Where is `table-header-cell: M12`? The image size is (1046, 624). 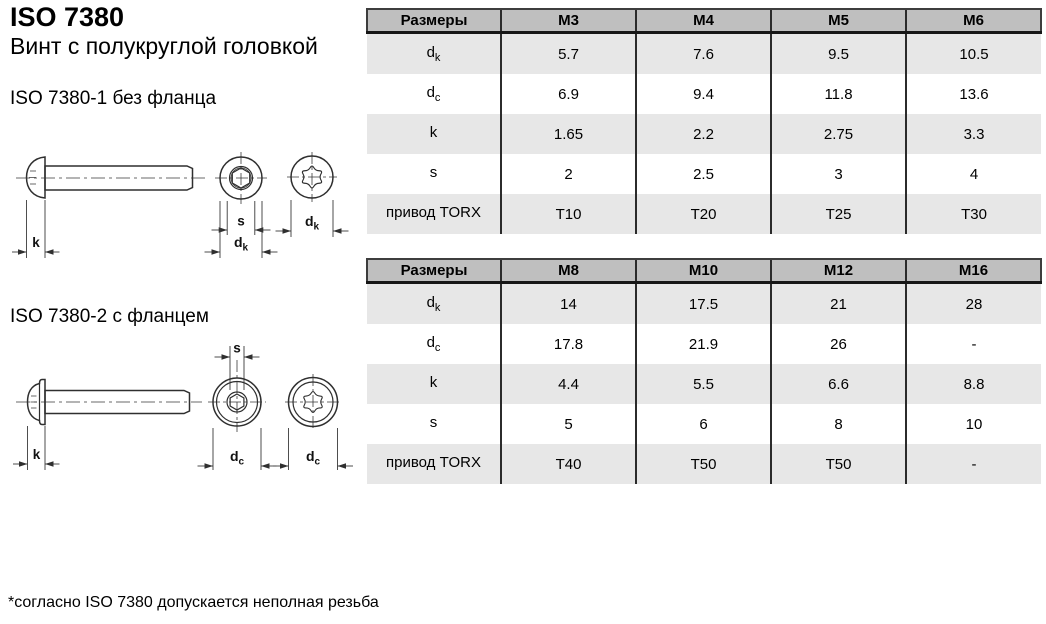
table-header-cell: M12 is located at coordinates (838, 271).